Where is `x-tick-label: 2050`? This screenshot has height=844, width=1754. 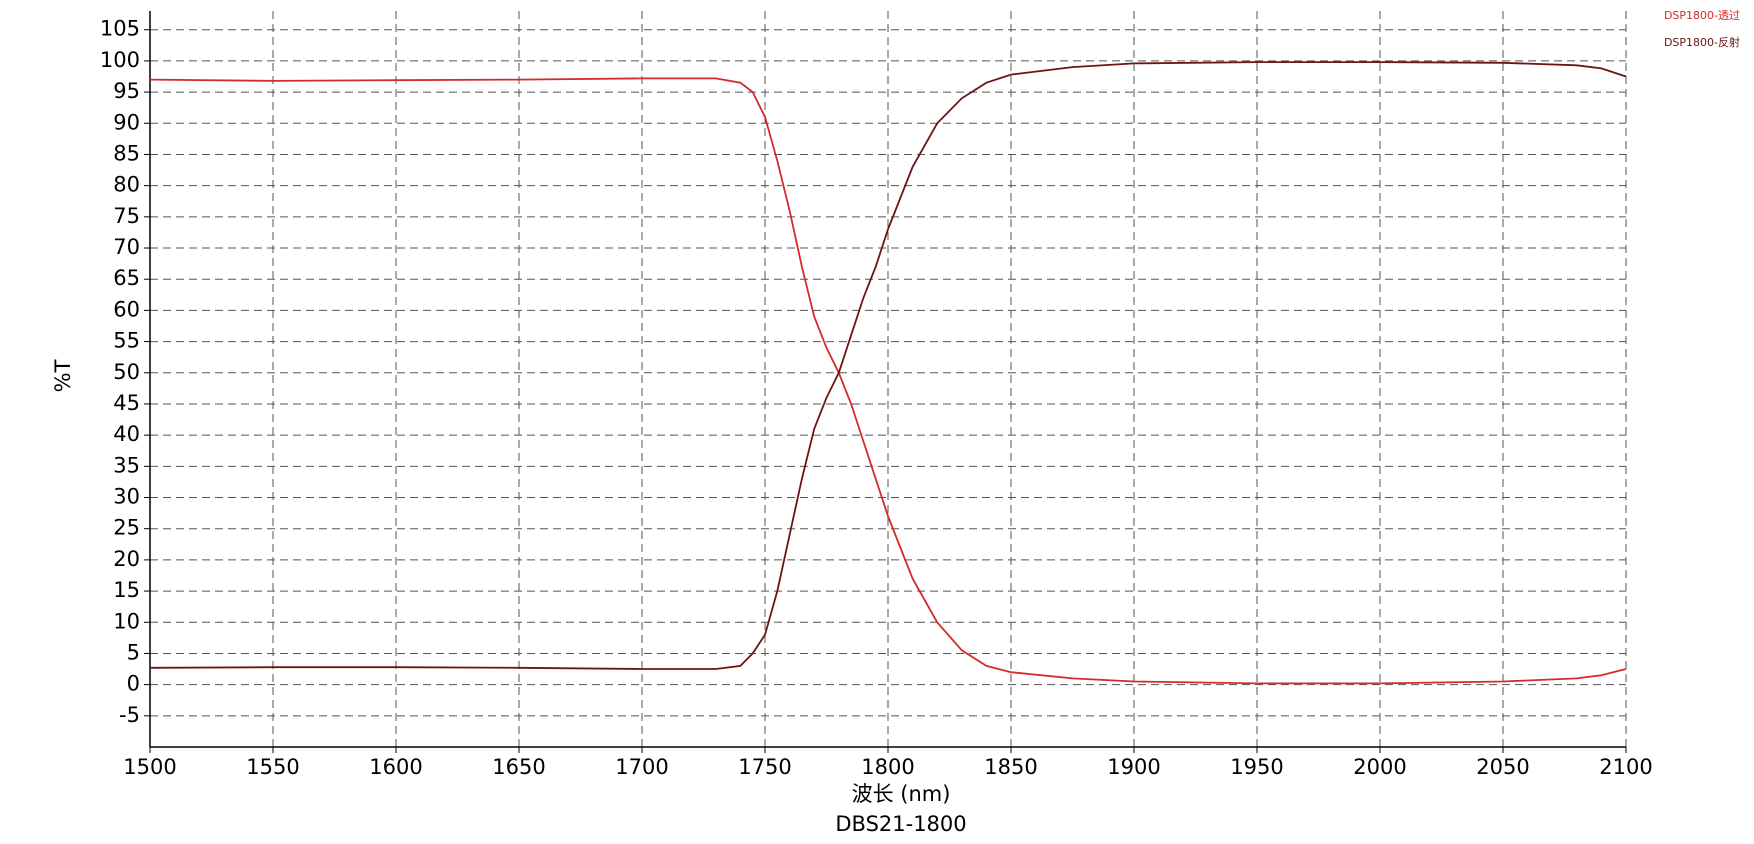
x-tick-label: 2050 is located at coordinates (1502, 767).